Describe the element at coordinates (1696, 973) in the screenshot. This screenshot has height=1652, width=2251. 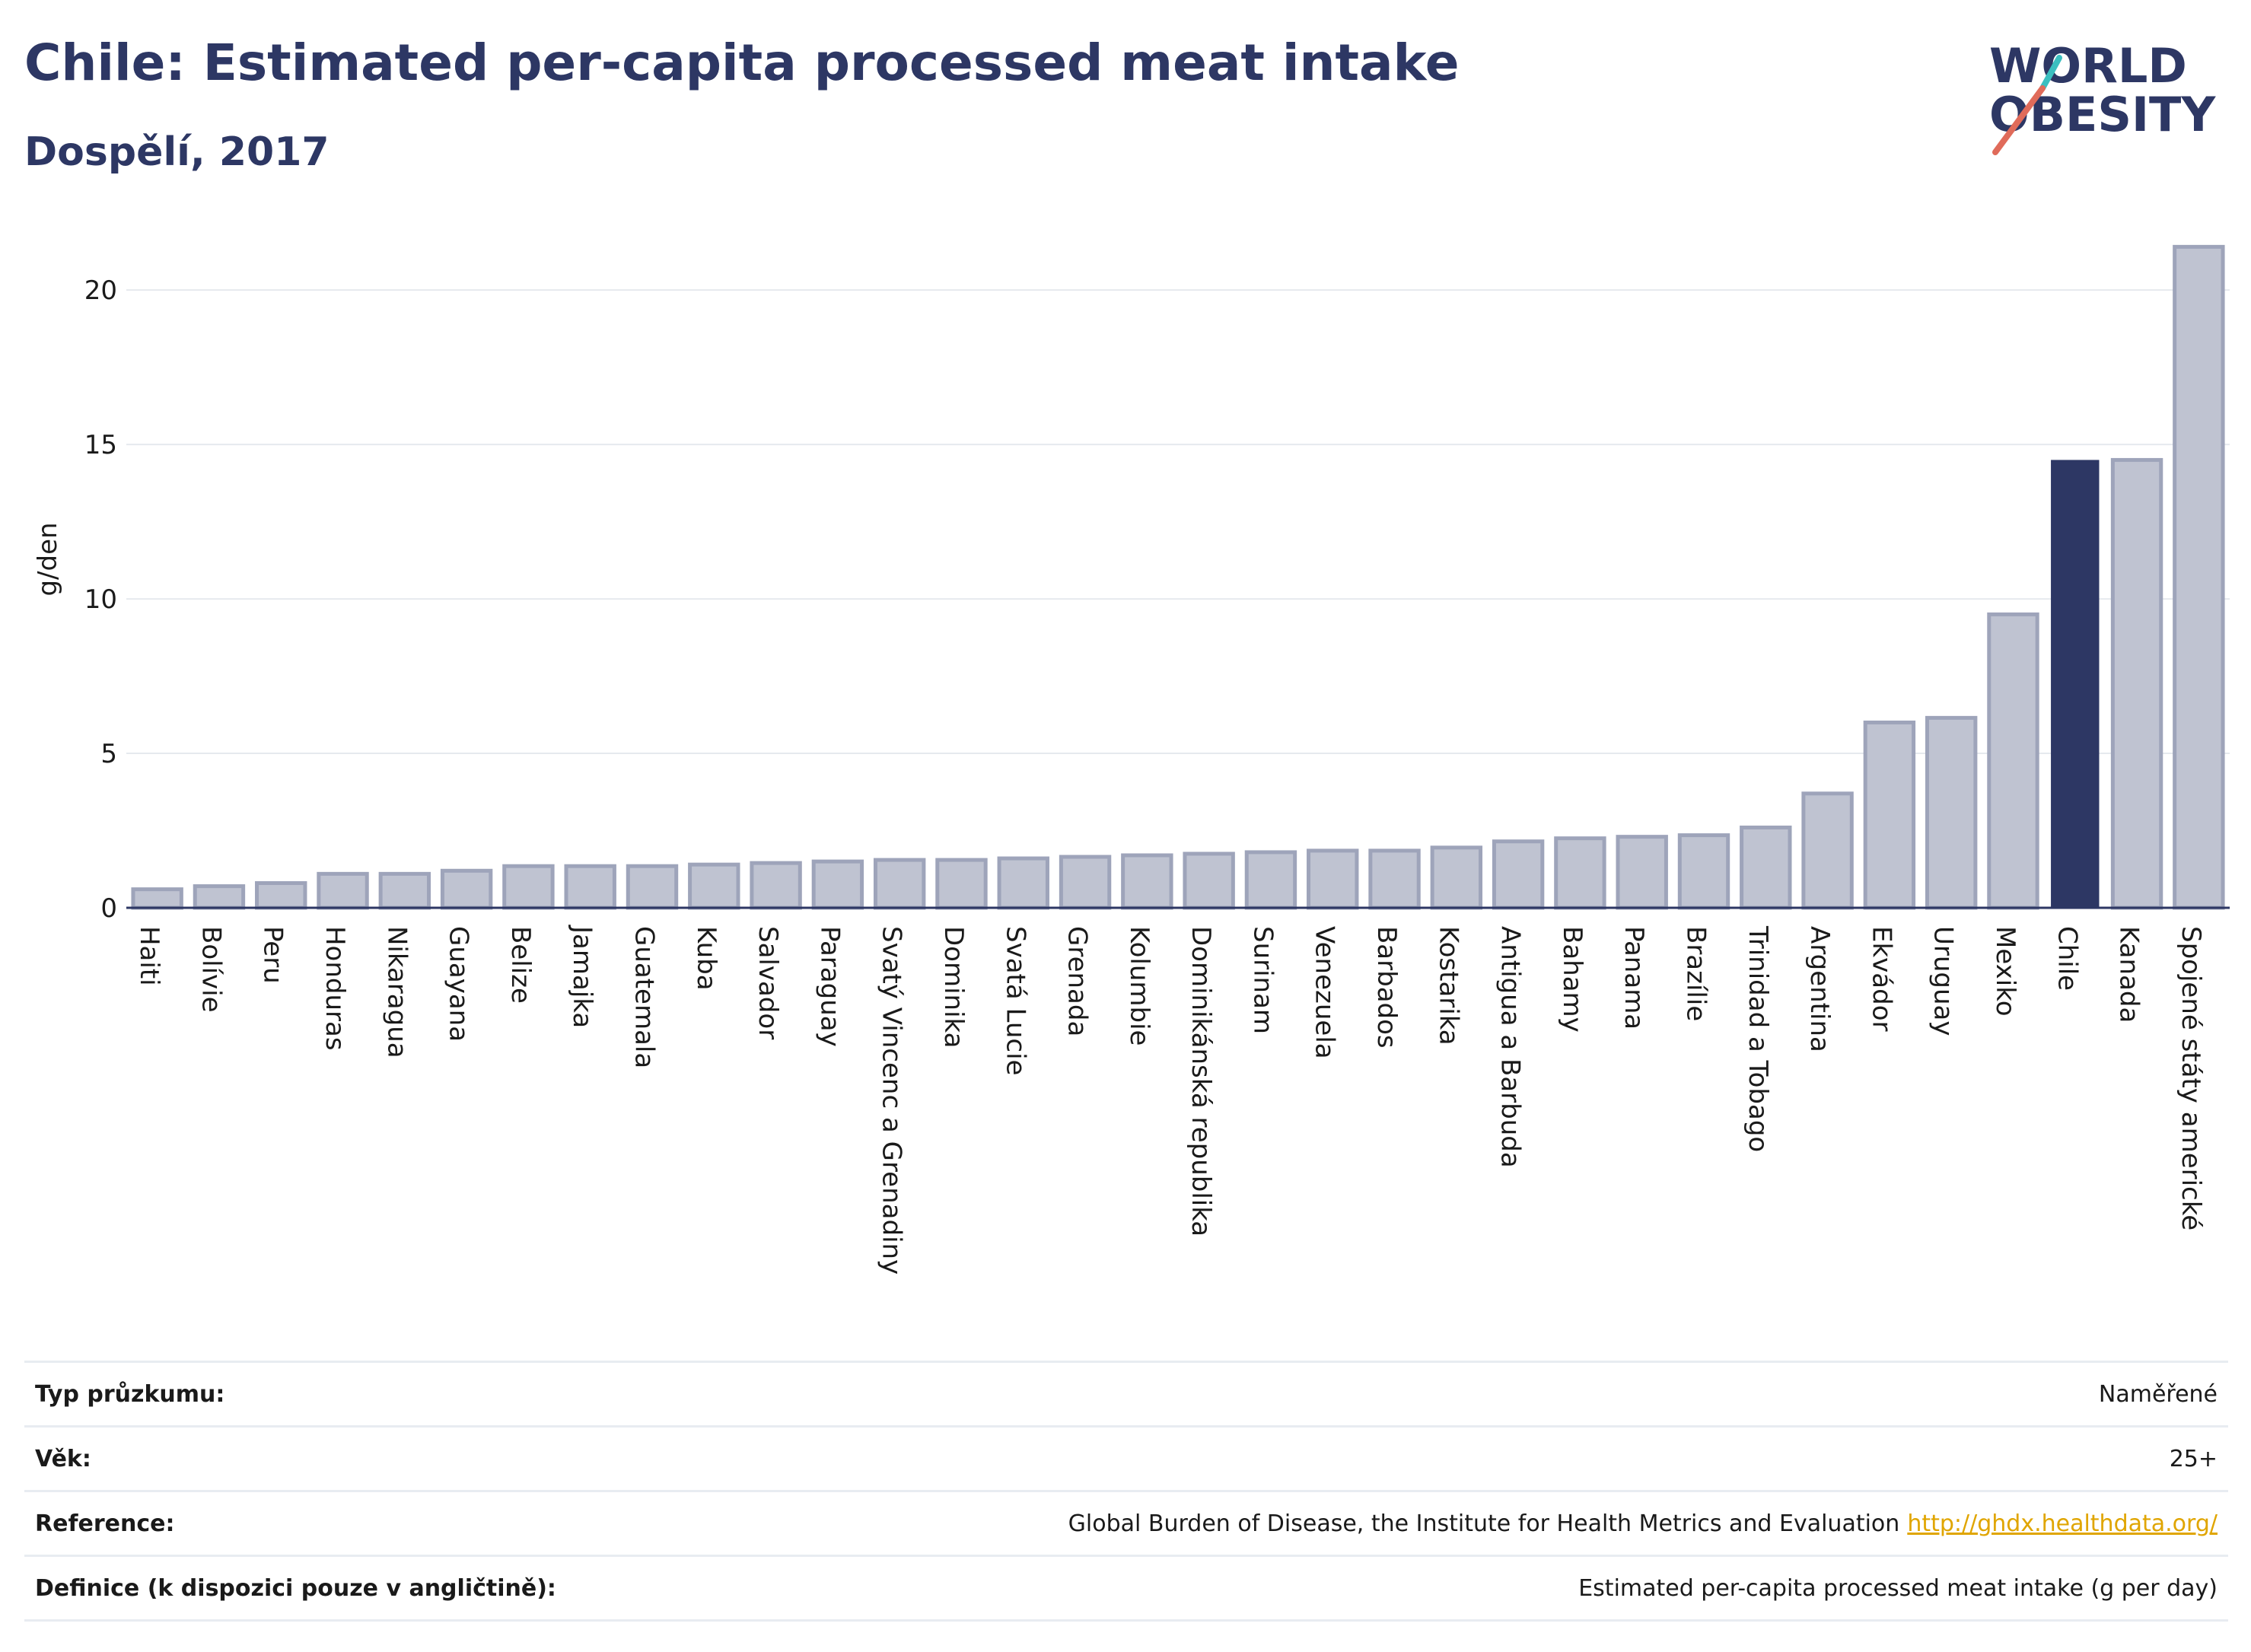
I see `x-tick-label: Brazílie` at that location.